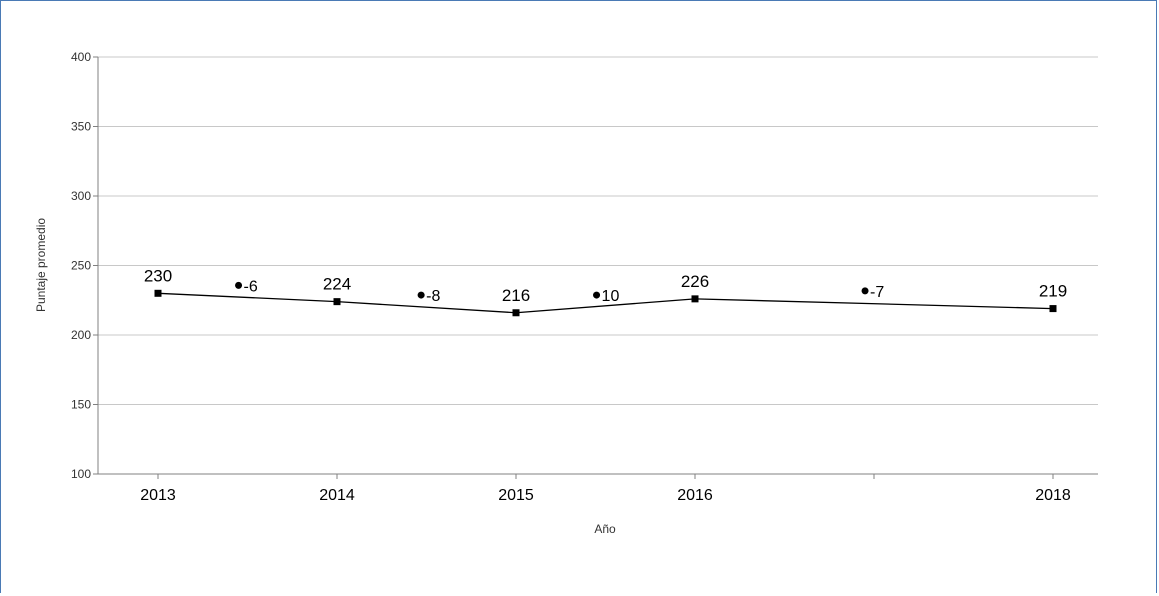 This screenshot has width=1159, height=596. What do you see at coordinates (1053, 291) in the screenshot?
I see `data-label-2018: 219` at bounding box center [1053, 291].